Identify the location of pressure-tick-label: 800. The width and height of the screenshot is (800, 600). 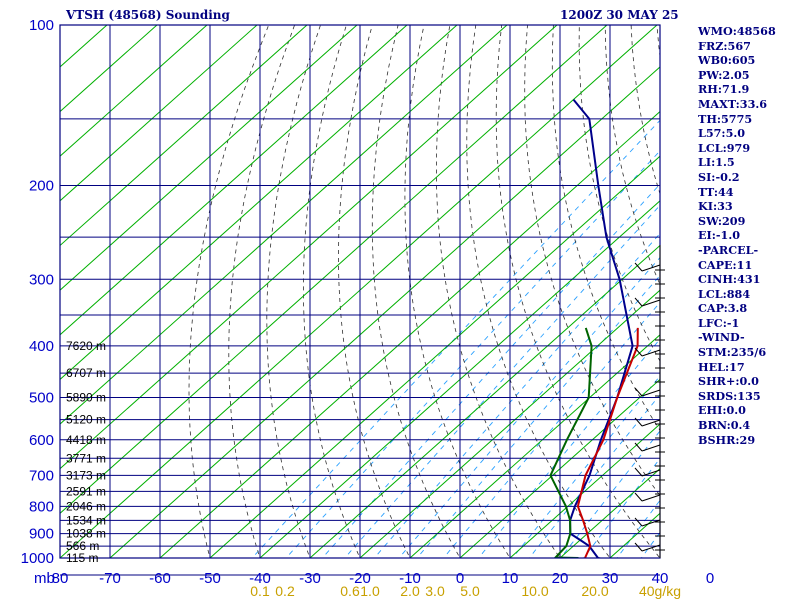
(41, 506).